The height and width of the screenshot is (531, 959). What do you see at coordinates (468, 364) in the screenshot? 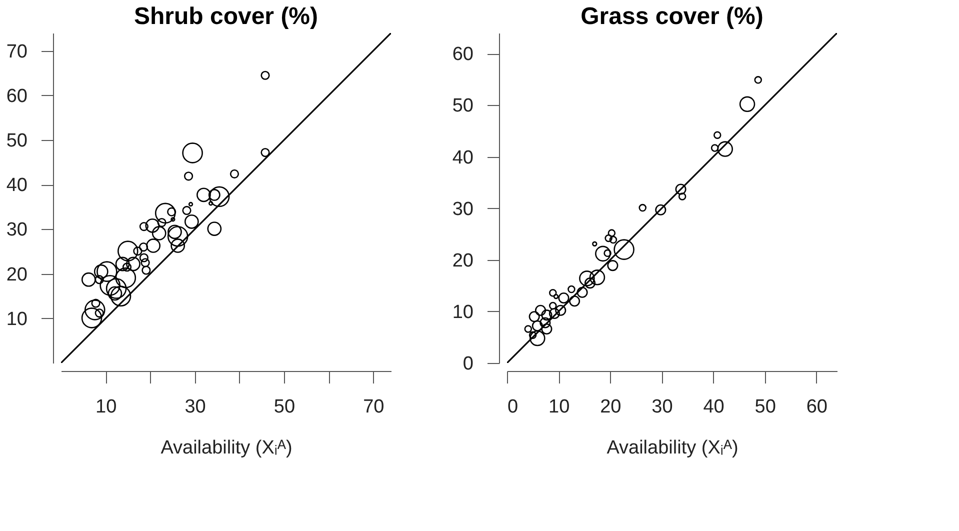
I see `y-tick-label: 0` at bounding box center [468, 364].